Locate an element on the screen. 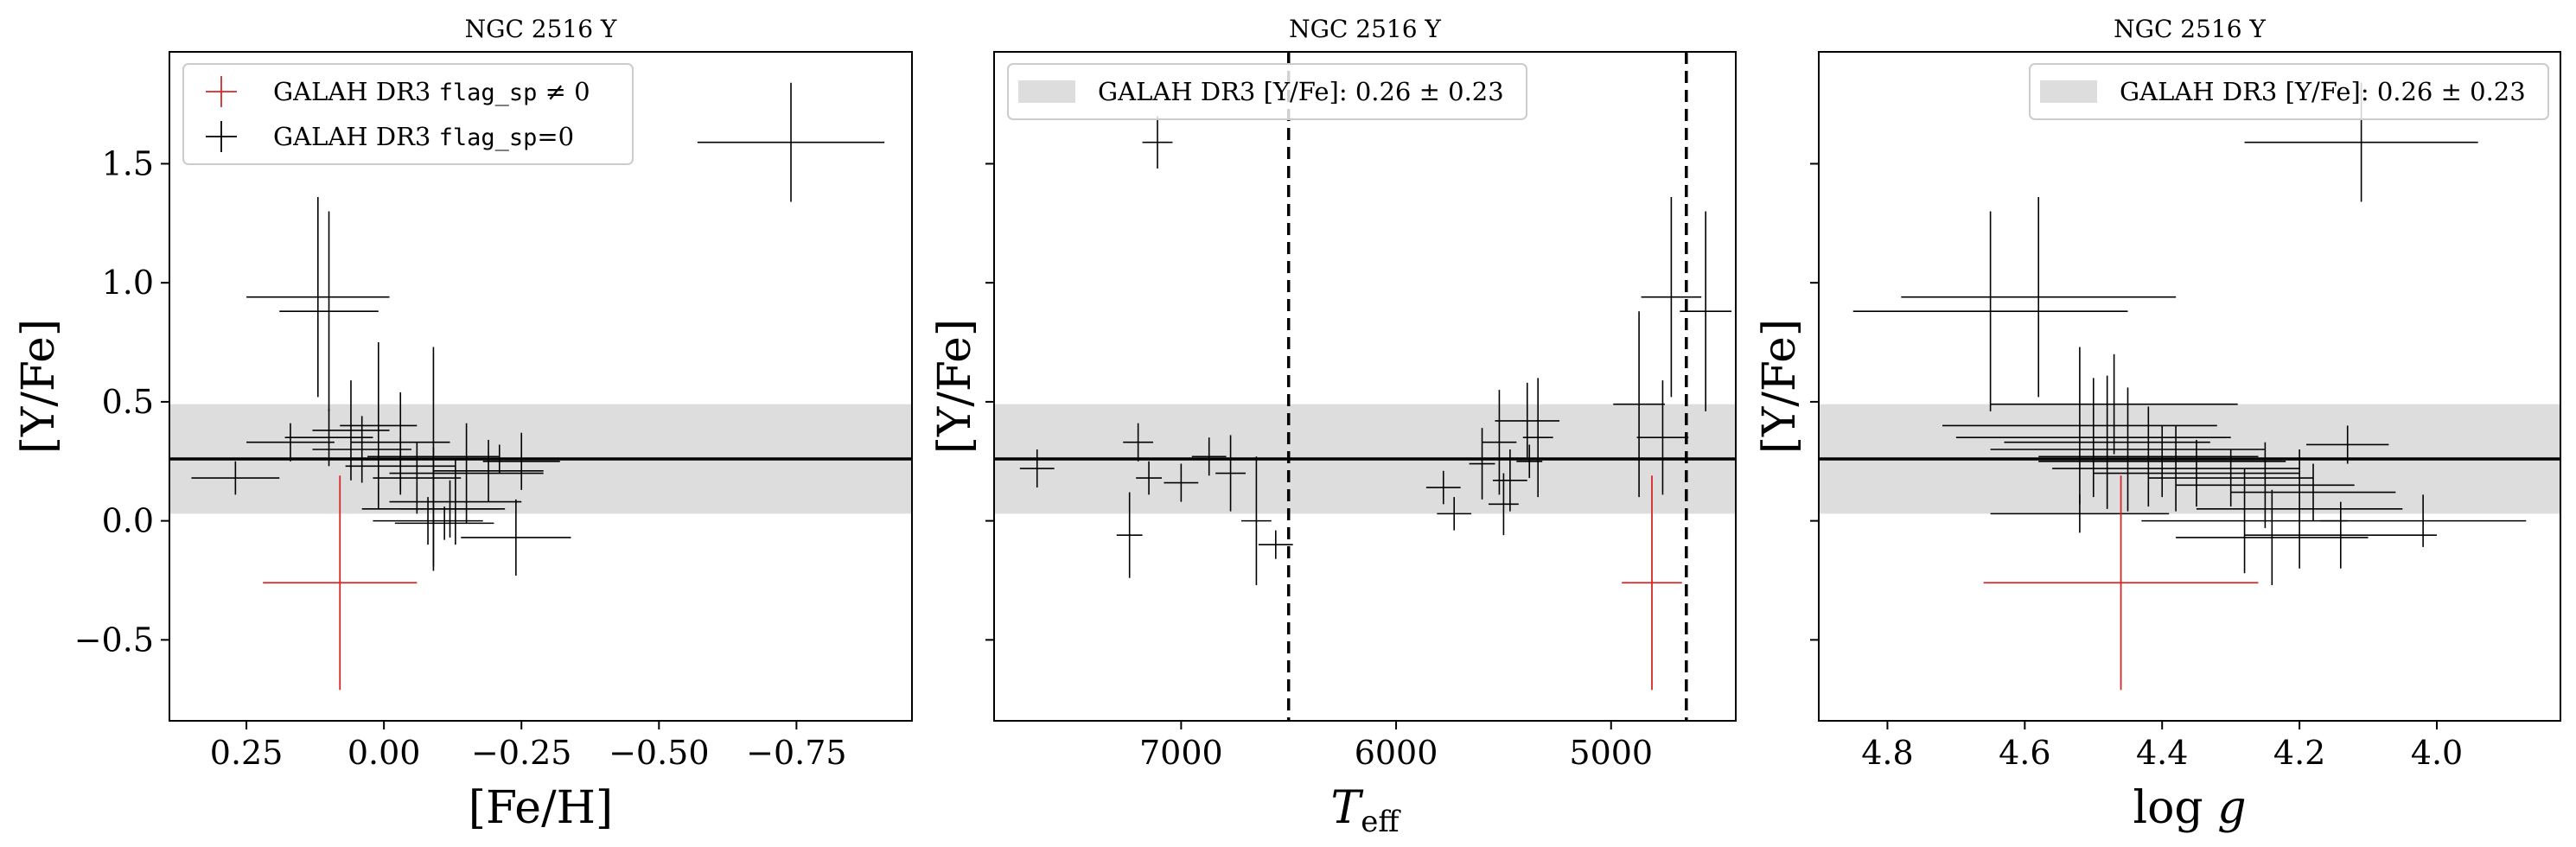 The height and width of the screenshot is (847, 2576). legend-entry: GALAH DR3 [Y/Fe]: 0.26 ± 0.23 is located at coordinates (2283, 91).